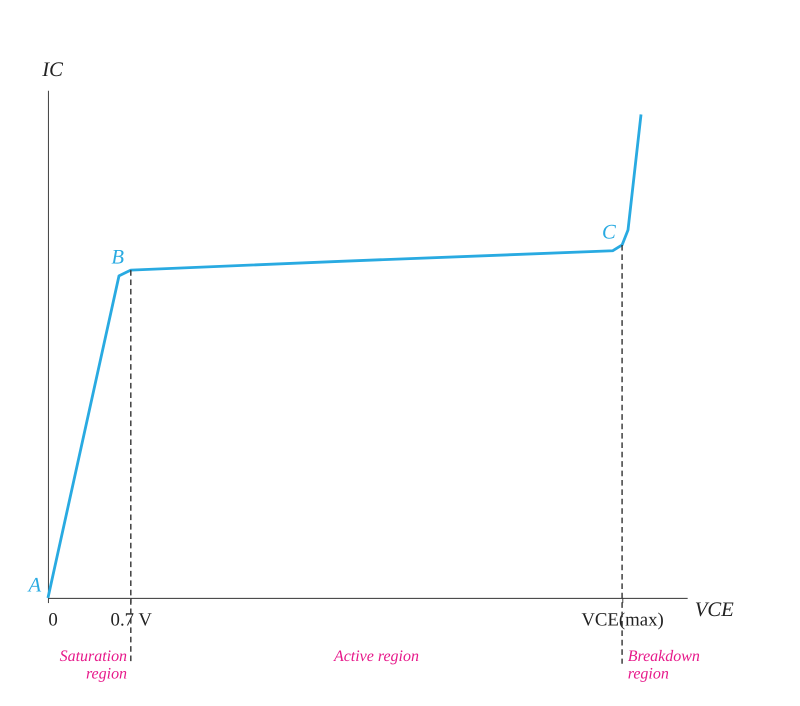 The height and width of the screenshot is (706, 800). What do you see at coordinates (609, 232) in the screenshot?
I see `annotation: C` at bounding box center [609, 232].